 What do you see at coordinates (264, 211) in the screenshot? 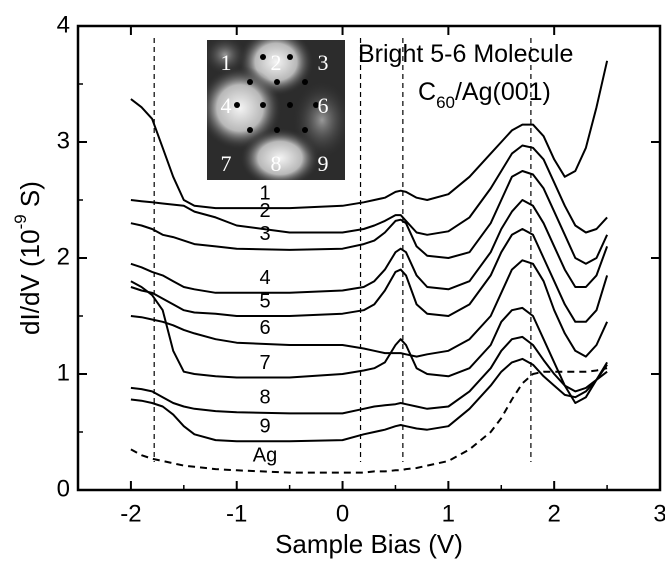
I see `series-label: 2` at bounding box center [264, 211].